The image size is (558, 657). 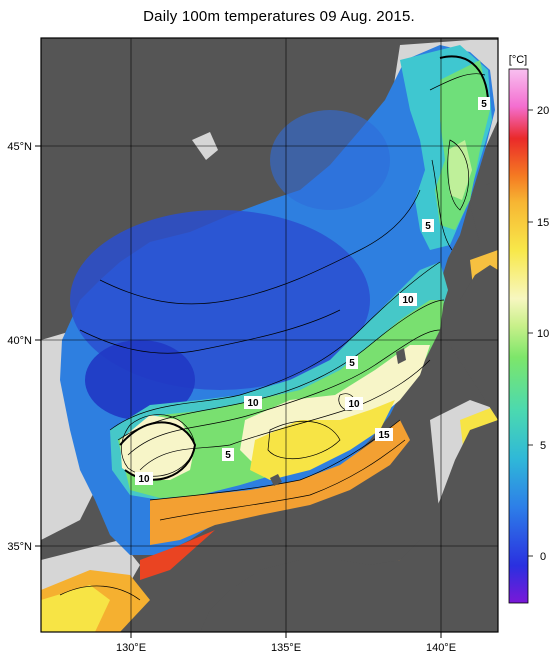 I want to click on colorbar: [°C] 20 15 10 5 0, so click(x=528, y=329).